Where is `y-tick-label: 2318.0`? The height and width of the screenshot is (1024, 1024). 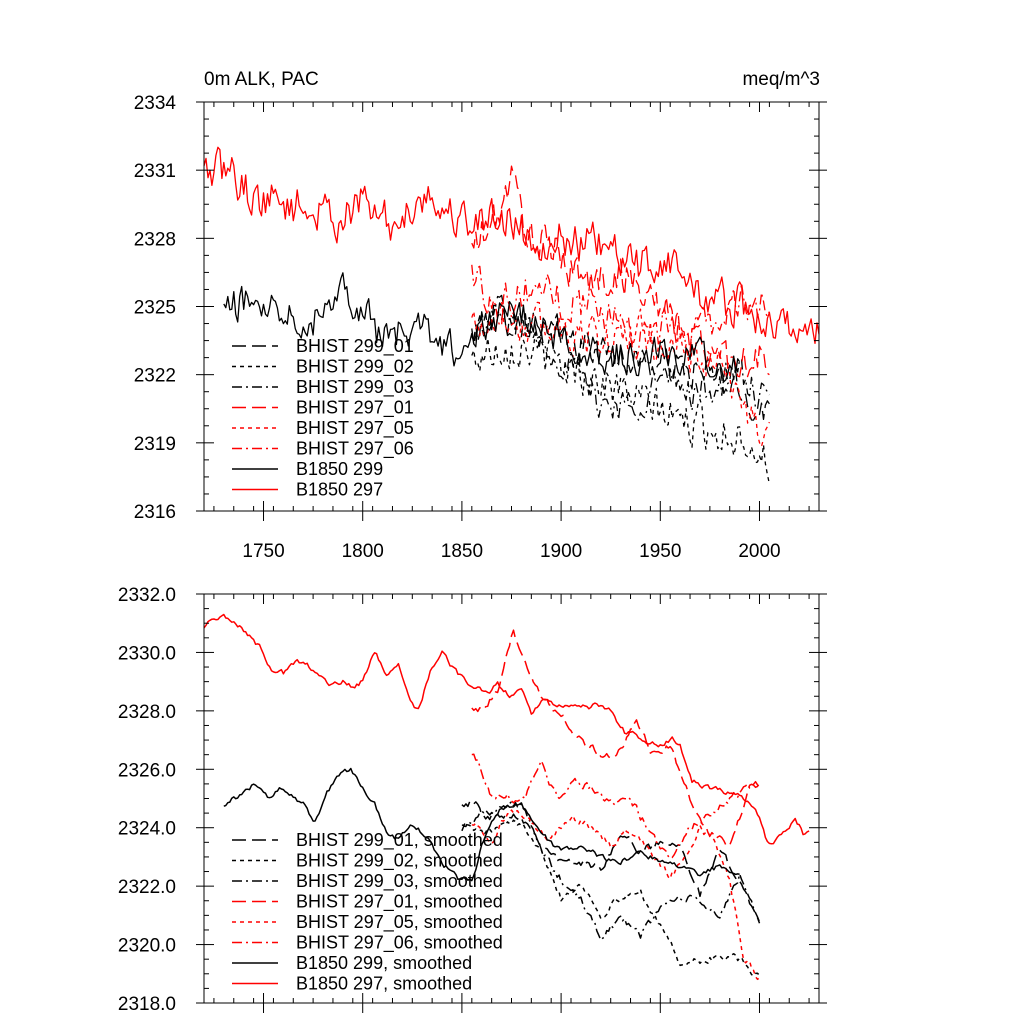
y-tick-label: 2318.0 is located at coordinates (147, 1004).